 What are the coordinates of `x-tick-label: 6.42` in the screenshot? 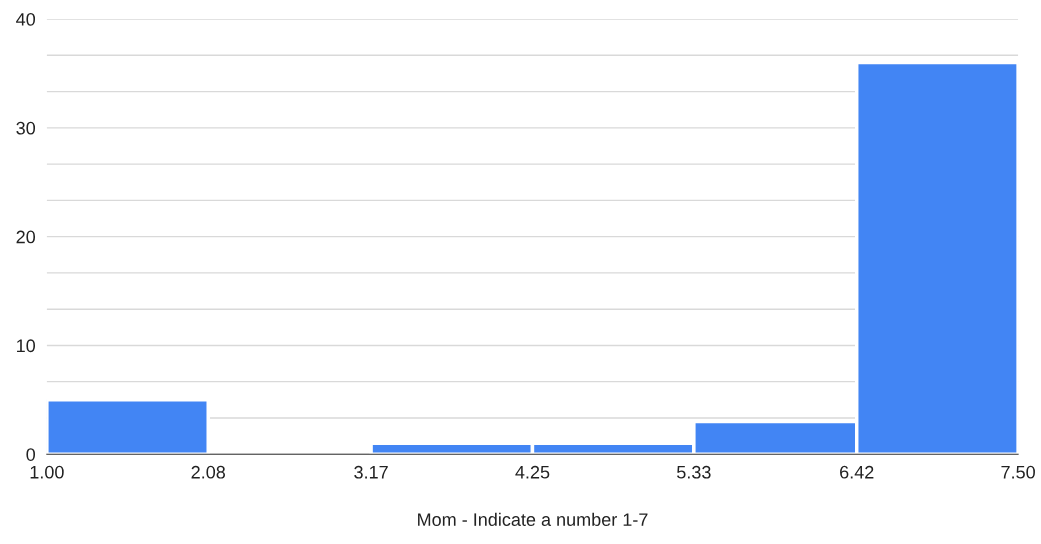 It's located at (857, 472).